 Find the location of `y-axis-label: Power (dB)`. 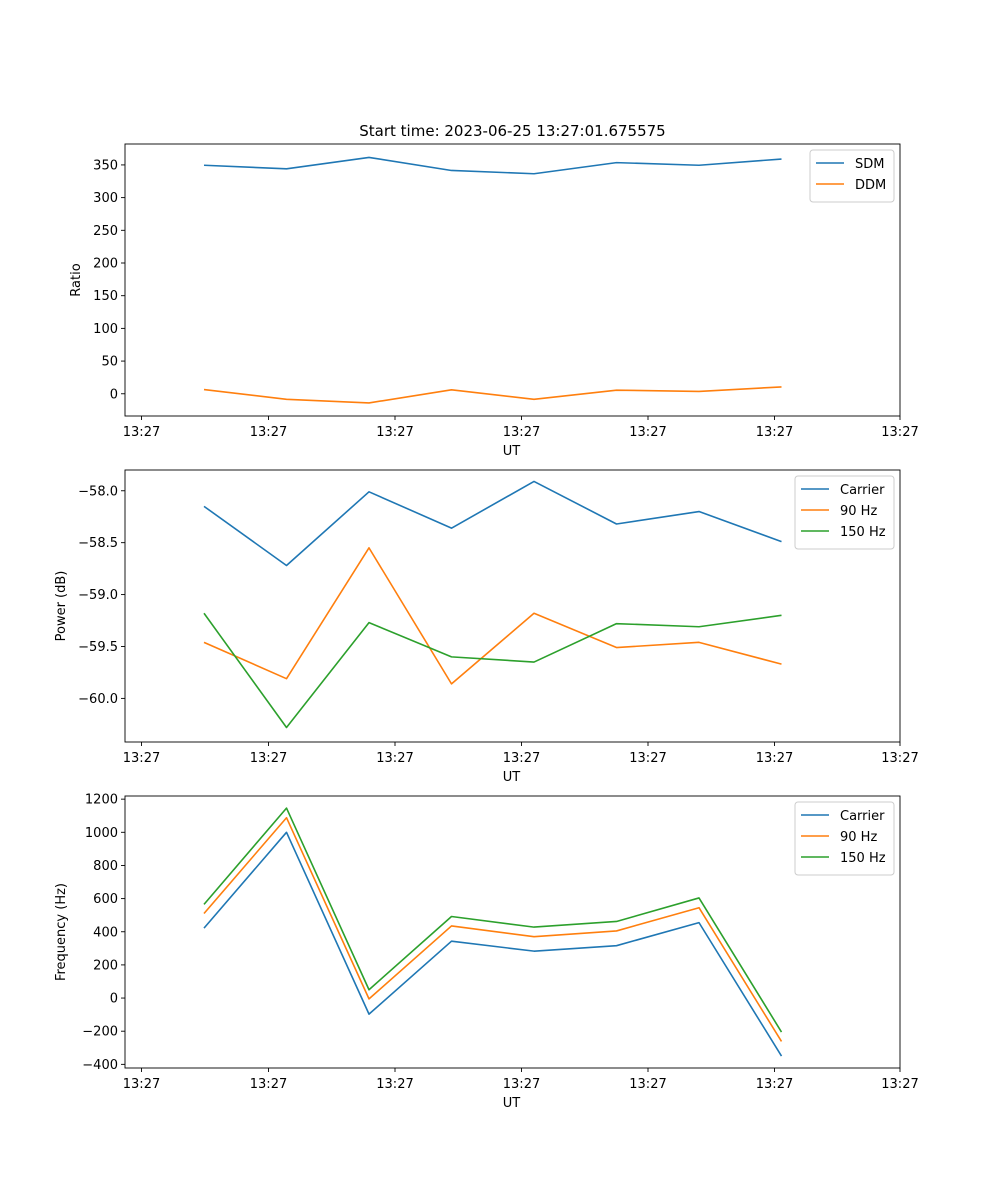

y-axis-label: Power (dB) is located at coordinates (61, 606).